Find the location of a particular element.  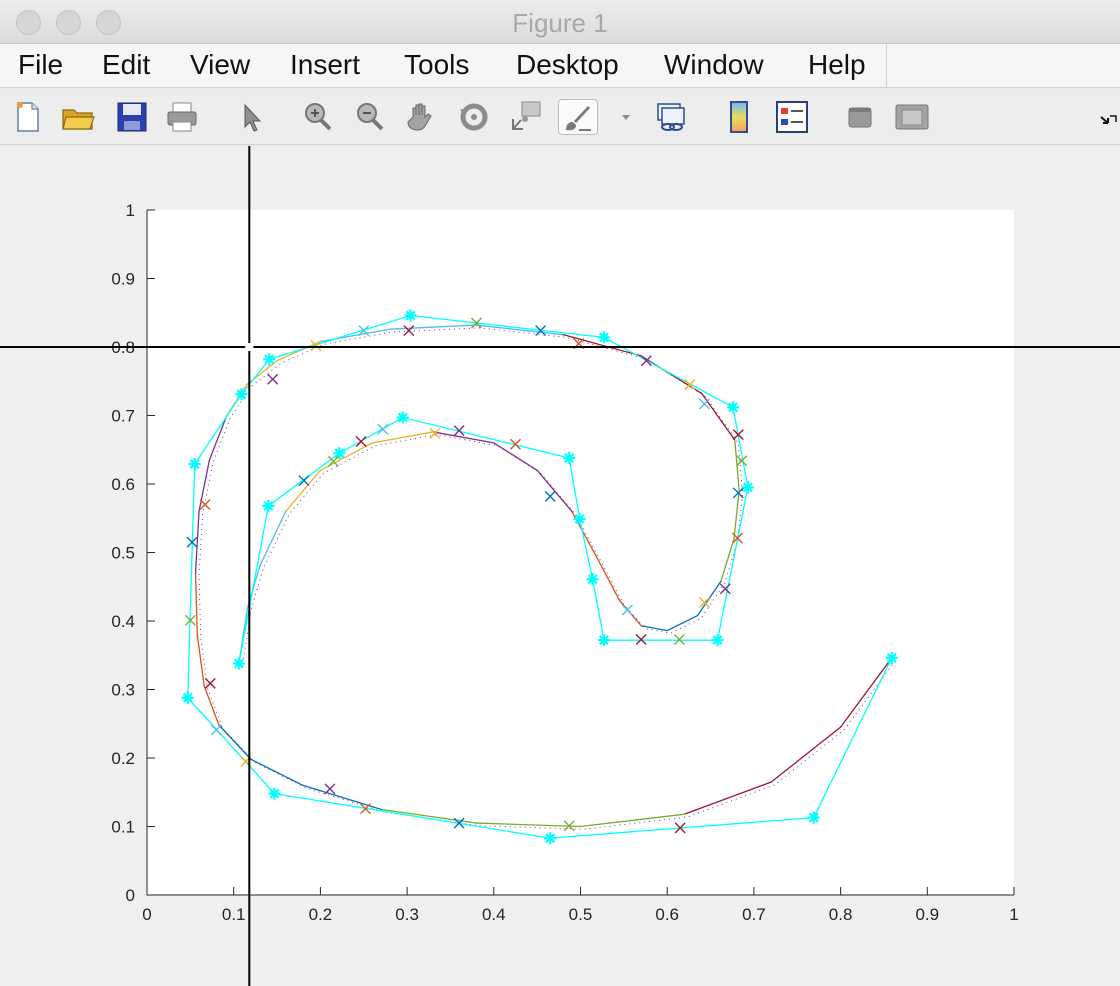

figure-toolbar is located at coordinates (560, 117).